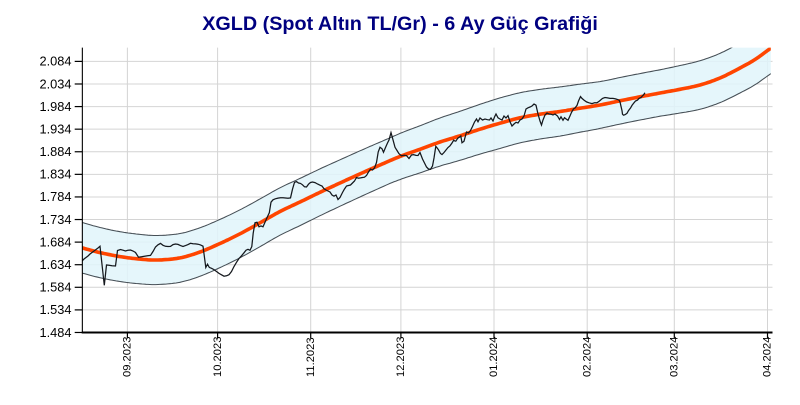 This screenshot has height=405, width=800. What do you see at coordinates (55, 264) in the screenshot?
I see `svg-text: 1.634` at bounding box center [55, 264].